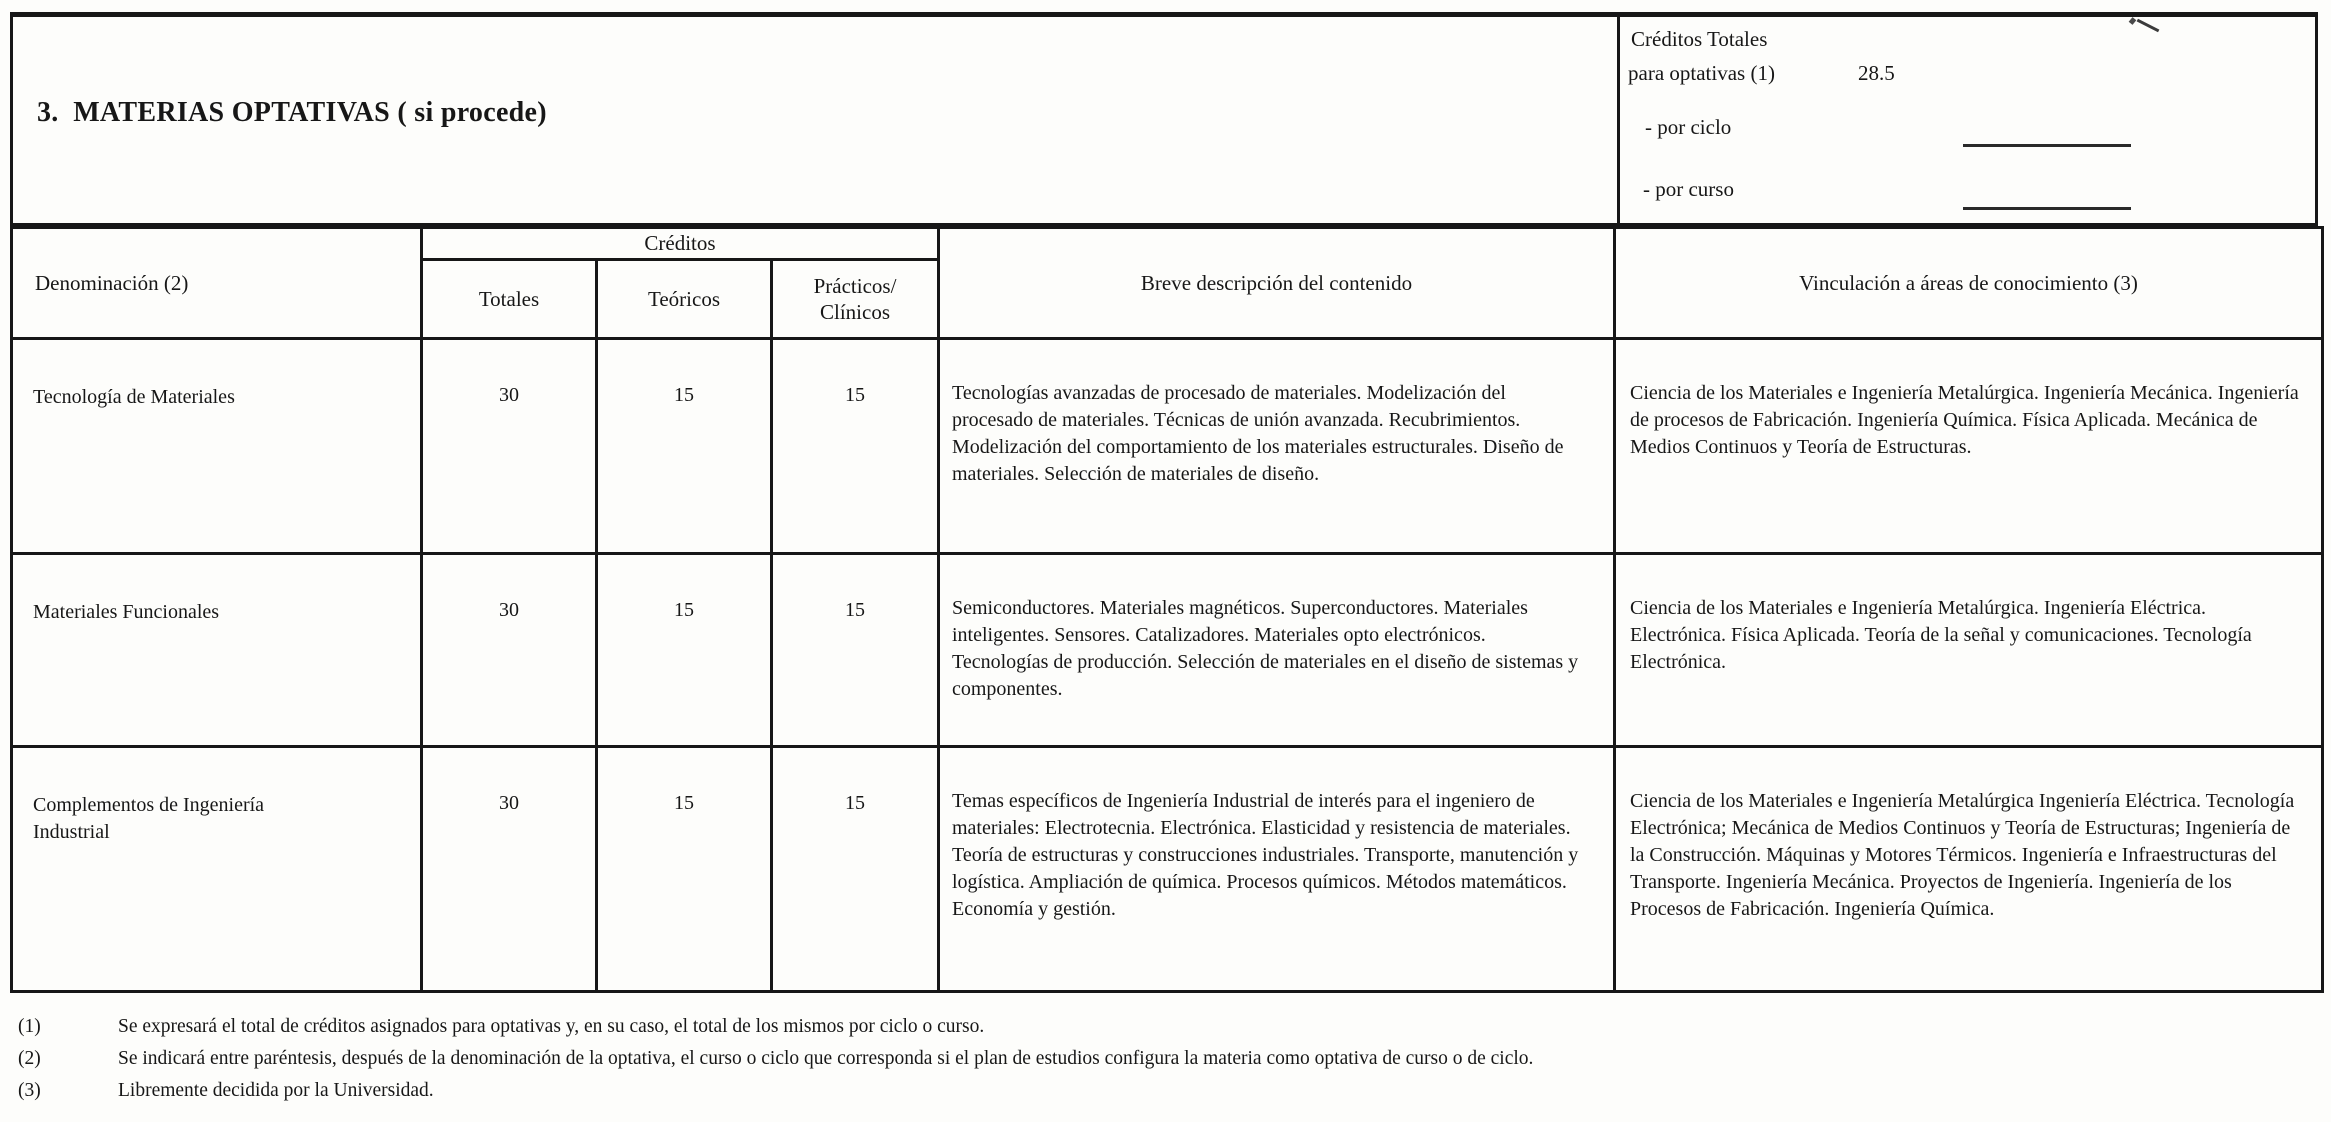 This screenshot has width=2331, height=1122. What do you see at coordinates (216, 650) in the screenshot?
I see `cell-denomination: Materiales Funcionales` at bounding box center [216, 650].